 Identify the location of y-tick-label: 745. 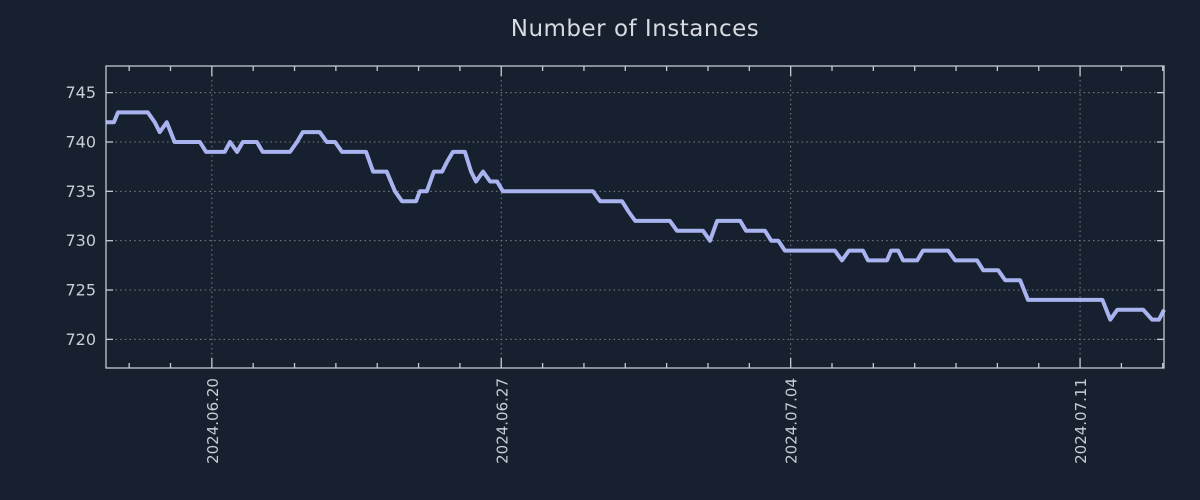
(80, 92).